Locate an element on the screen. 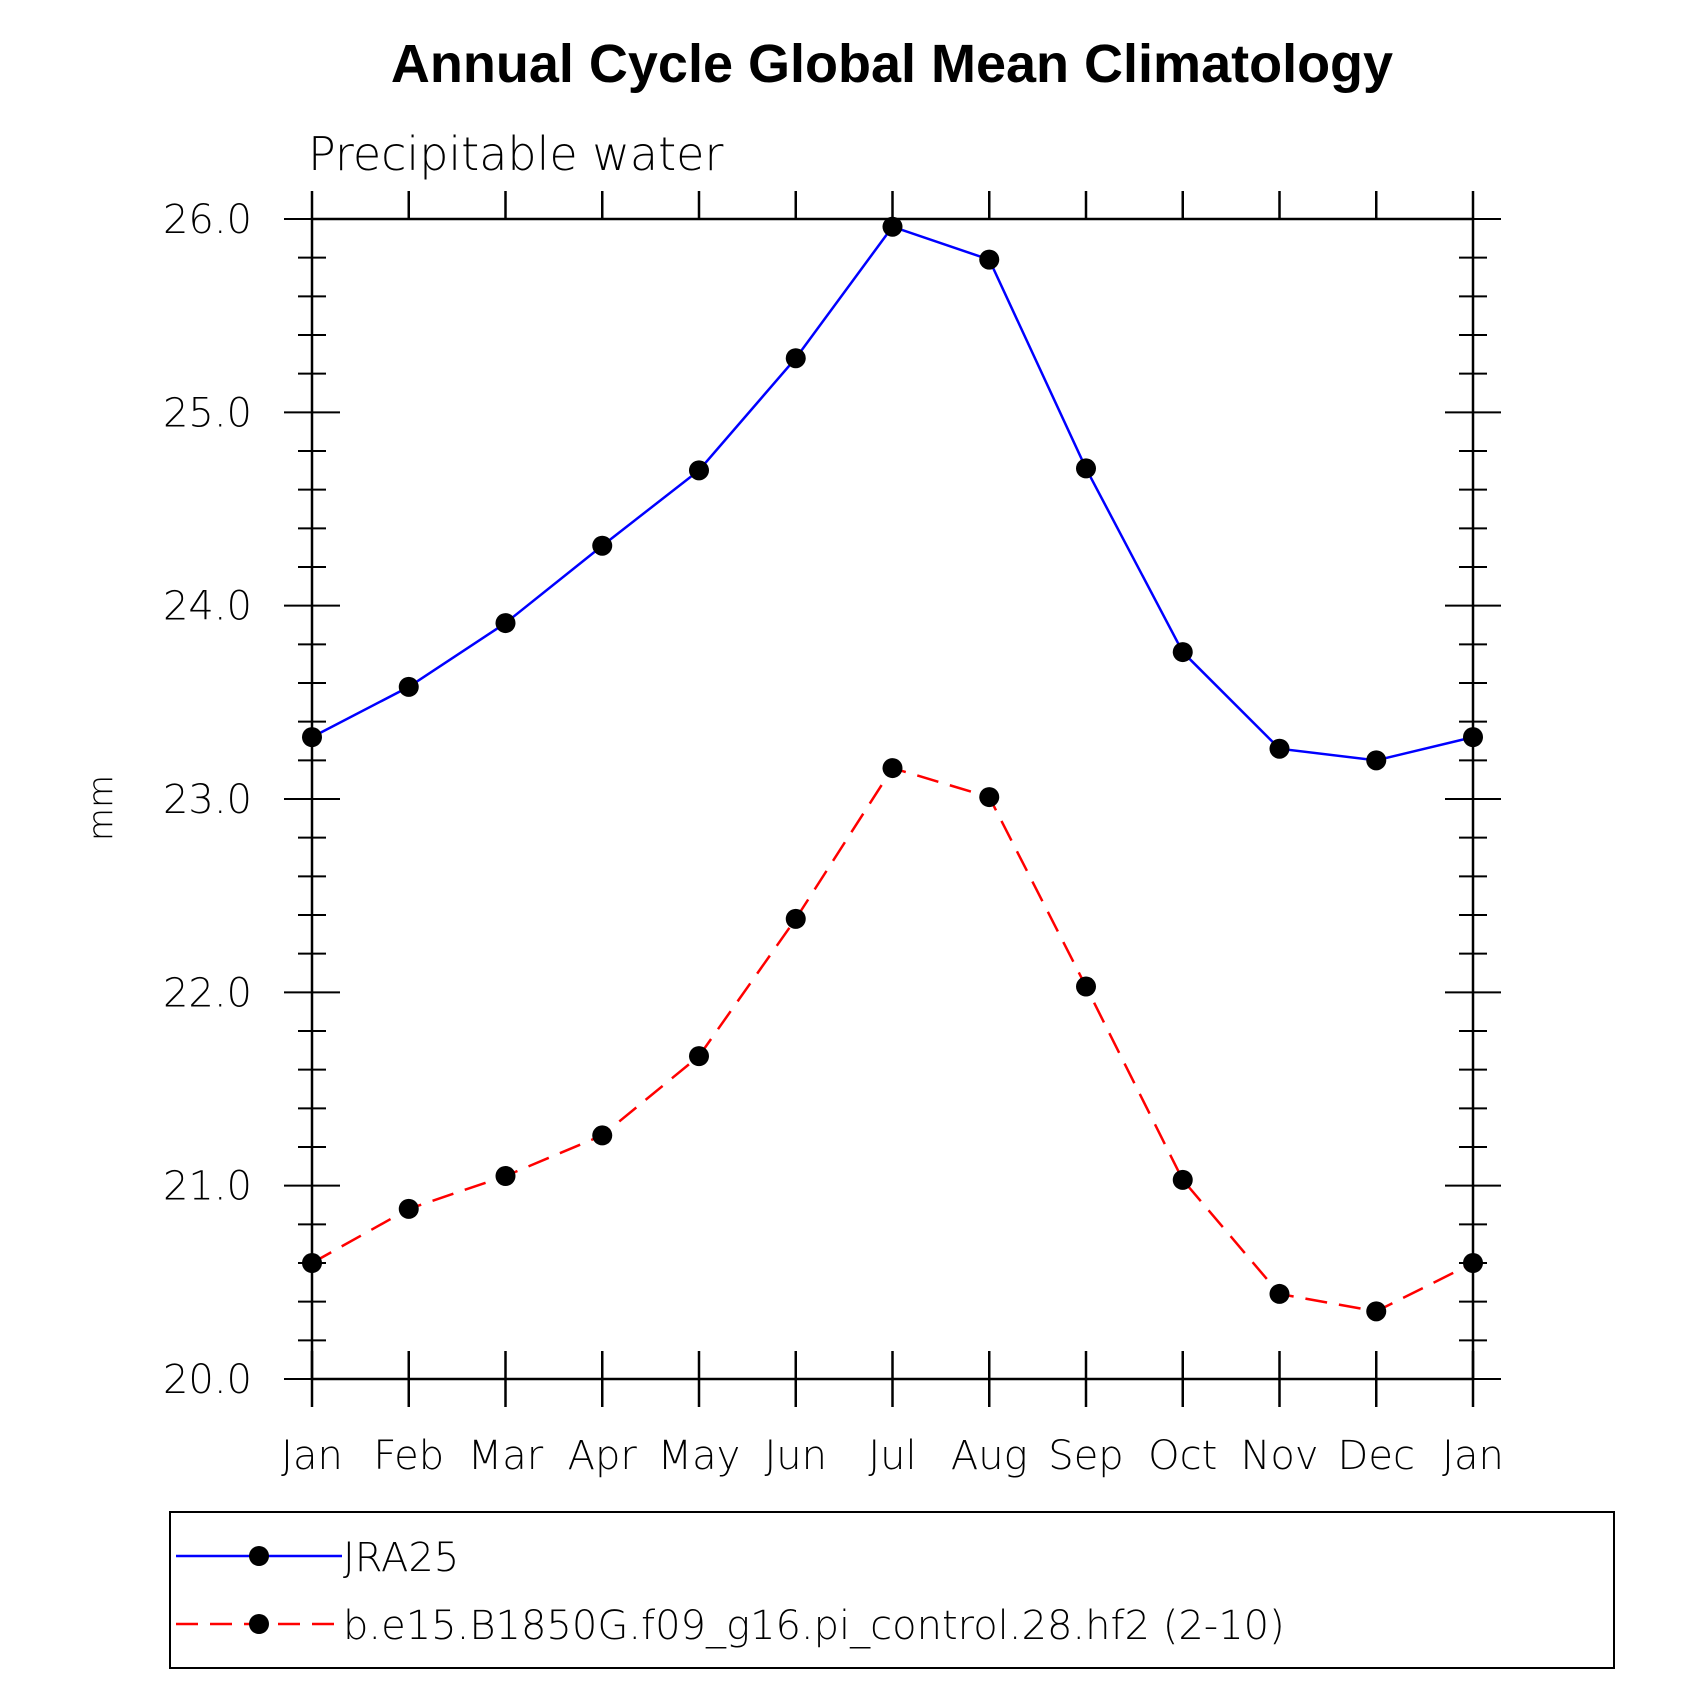 The image size is (1685, 1685). x-tick-label: Aug is located at coordinates (989, 1456).